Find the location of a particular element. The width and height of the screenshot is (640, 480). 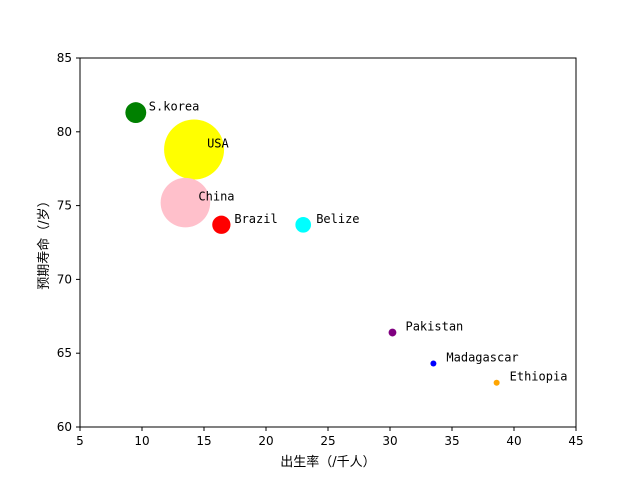

x-tick-label: 35 is located at coordinates (451, 441).